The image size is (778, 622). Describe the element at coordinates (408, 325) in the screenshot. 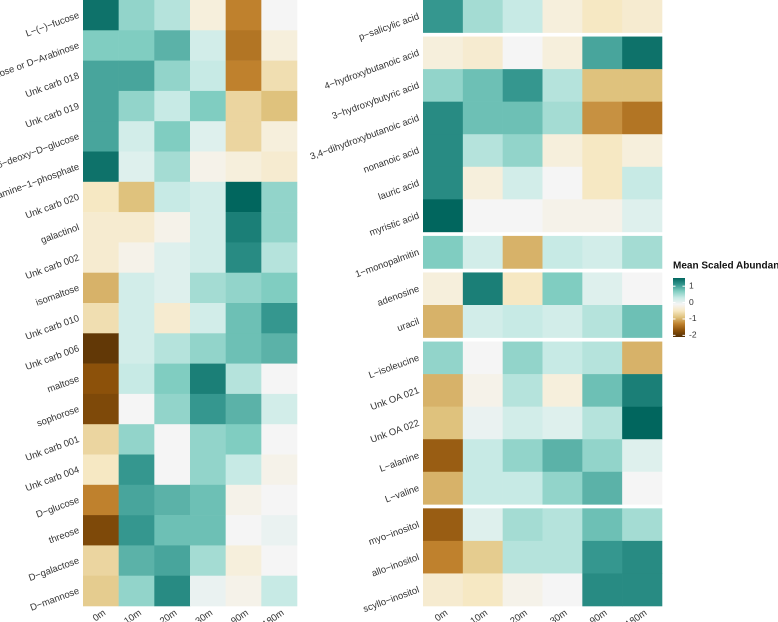

I see `y-tick-label: uracil` at that location.